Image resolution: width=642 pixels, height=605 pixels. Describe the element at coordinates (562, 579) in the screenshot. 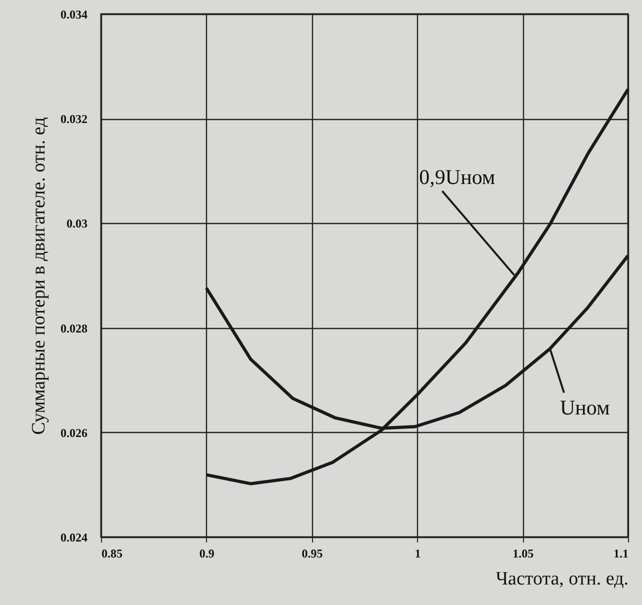

I see `x-axis-title: Частота, отн. ед.` at that location.